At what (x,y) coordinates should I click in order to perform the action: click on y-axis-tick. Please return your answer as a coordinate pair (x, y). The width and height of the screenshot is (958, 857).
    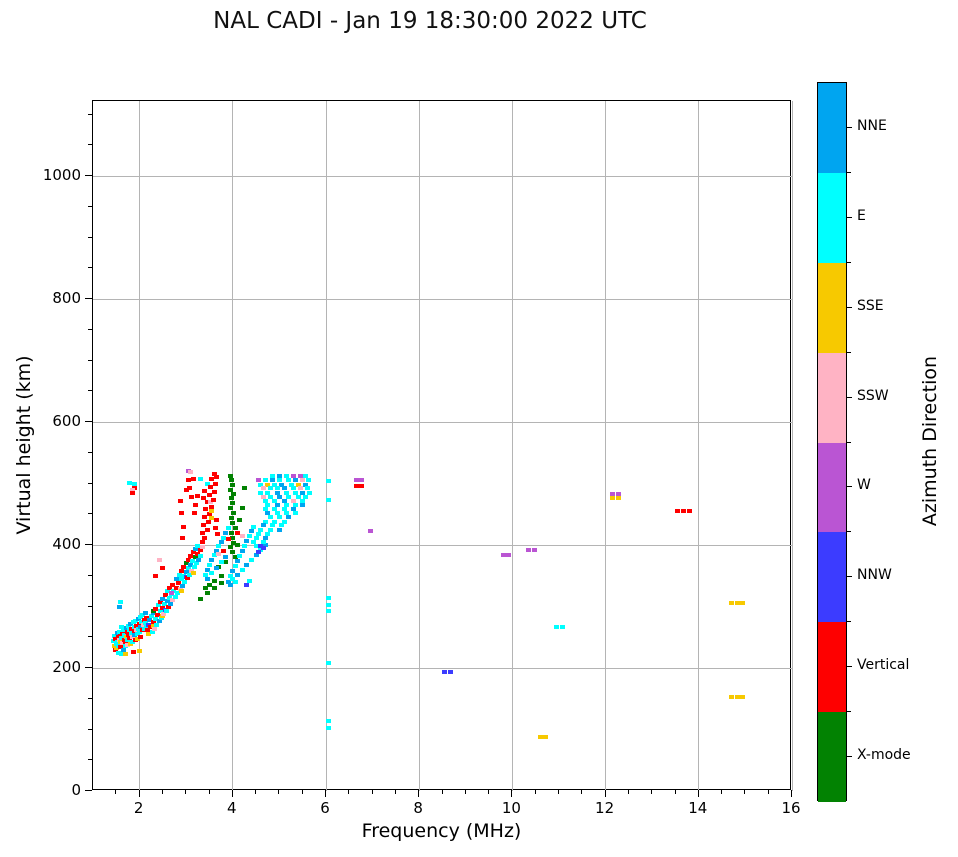
    Looking at the image, I should click on (88, 299).